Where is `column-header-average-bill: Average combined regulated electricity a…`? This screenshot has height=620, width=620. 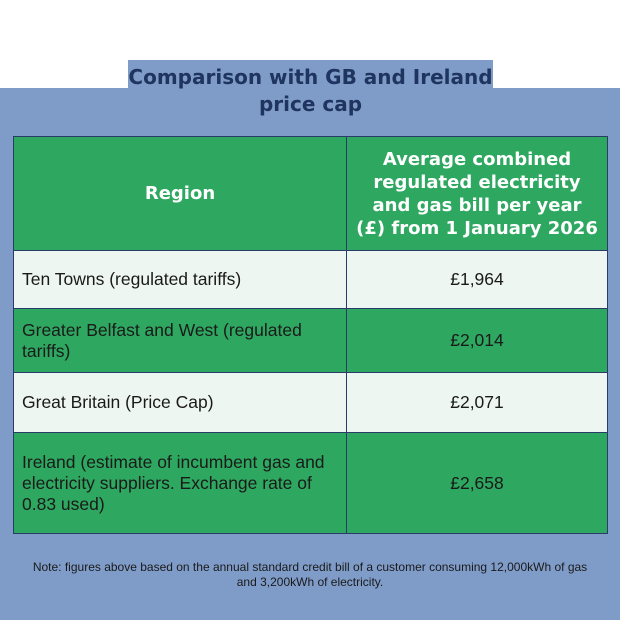 column-header-average-bill: Average combined regulated electricity a… is located at coordinates (477, 193).